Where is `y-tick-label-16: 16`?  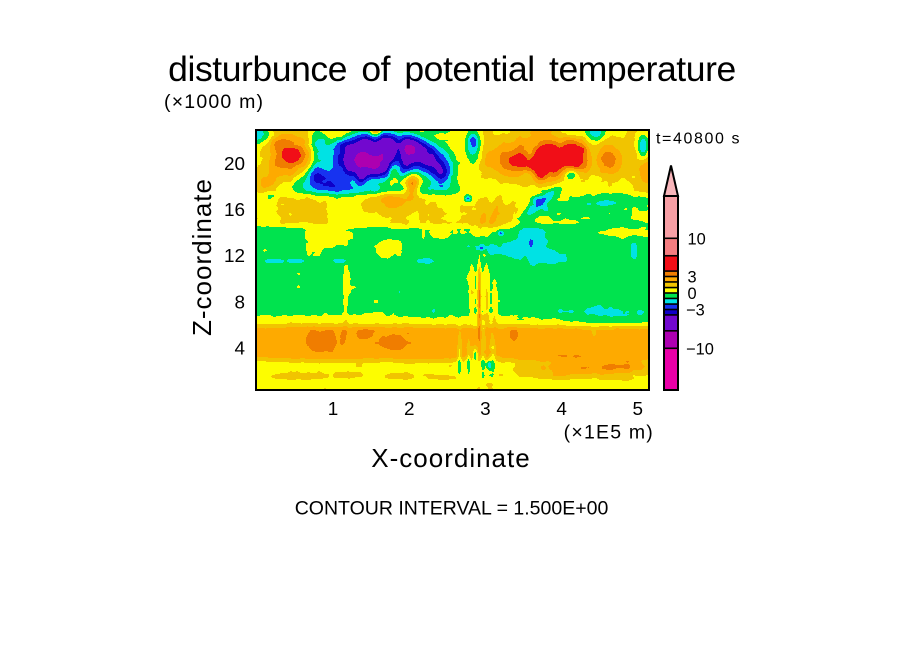 y-tick-label-16: 16 is located at coordinates (234, 210).